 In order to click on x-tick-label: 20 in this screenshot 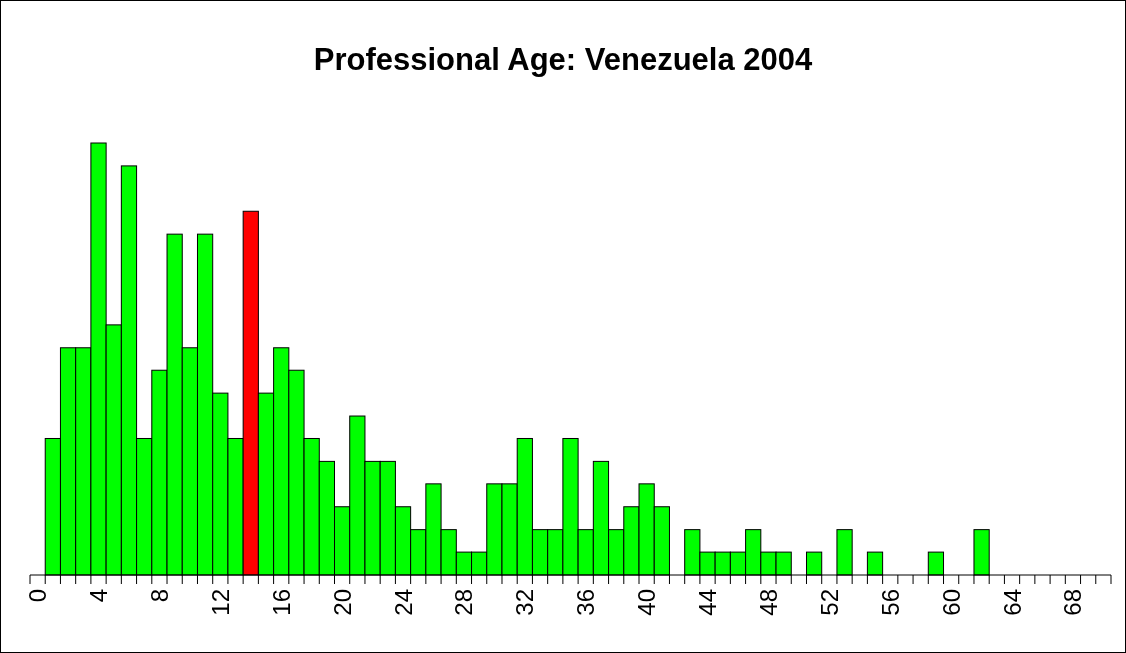, I will do `click(342, 602)`.